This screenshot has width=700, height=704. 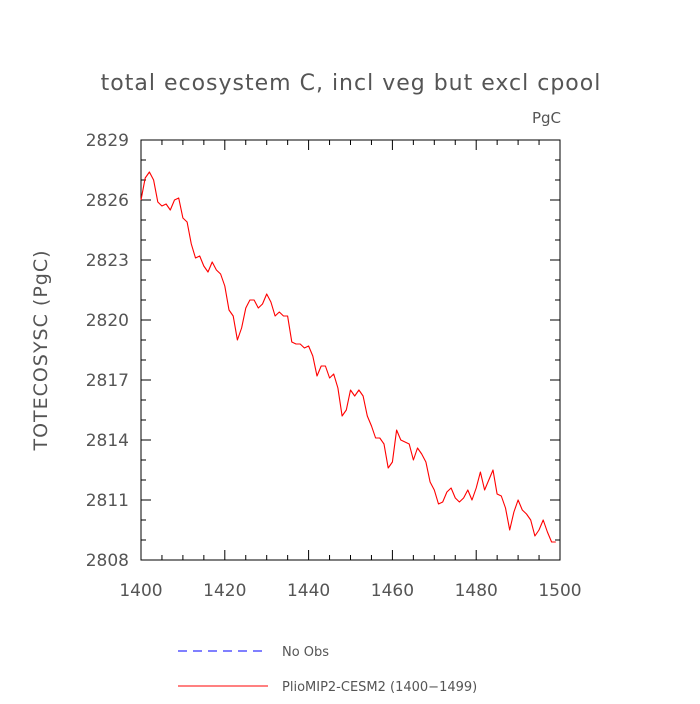 What do you see at coordinates (140, 591) in the screenshot?
I see `x-tick-label: 1400` at bounding box center [140, 591].